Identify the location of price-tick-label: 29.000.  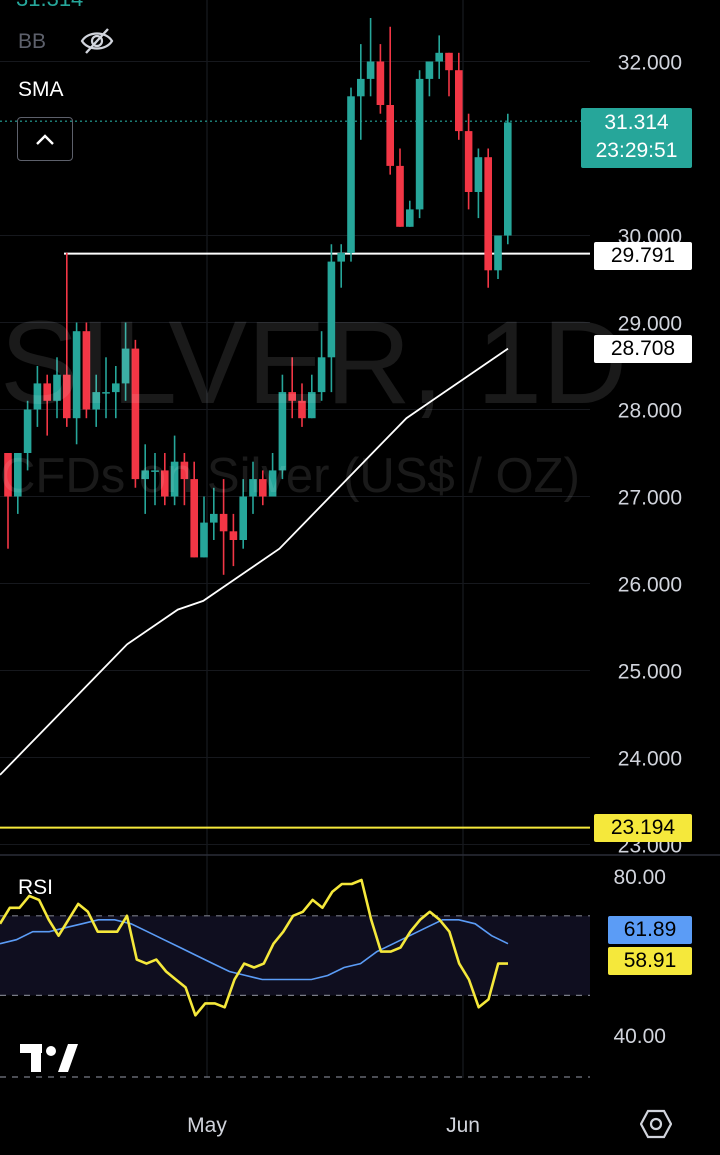
(650, 324).